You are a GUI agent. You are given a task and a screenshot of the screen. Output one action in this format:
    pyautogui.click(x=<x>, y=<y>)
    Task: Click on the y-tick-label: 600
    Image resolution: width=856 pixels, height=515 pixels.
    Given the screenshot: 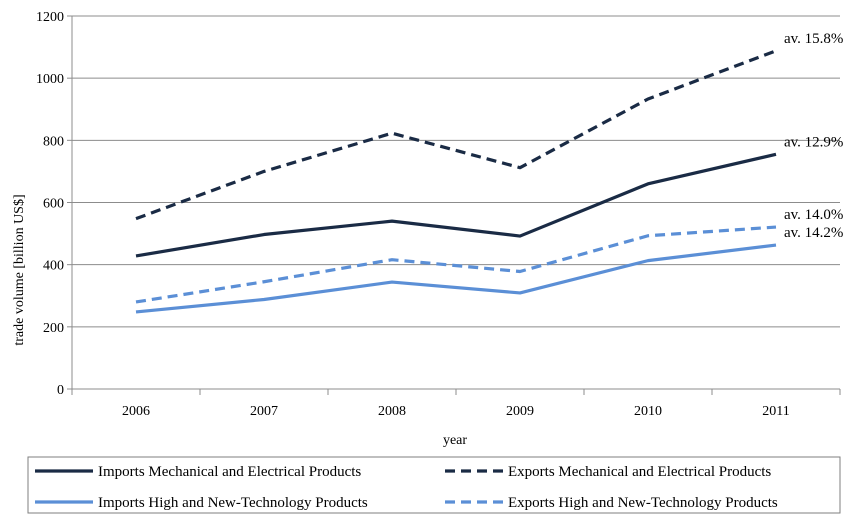 What is the action you would take?
    pyautogui.click(x=53, y=204)
    